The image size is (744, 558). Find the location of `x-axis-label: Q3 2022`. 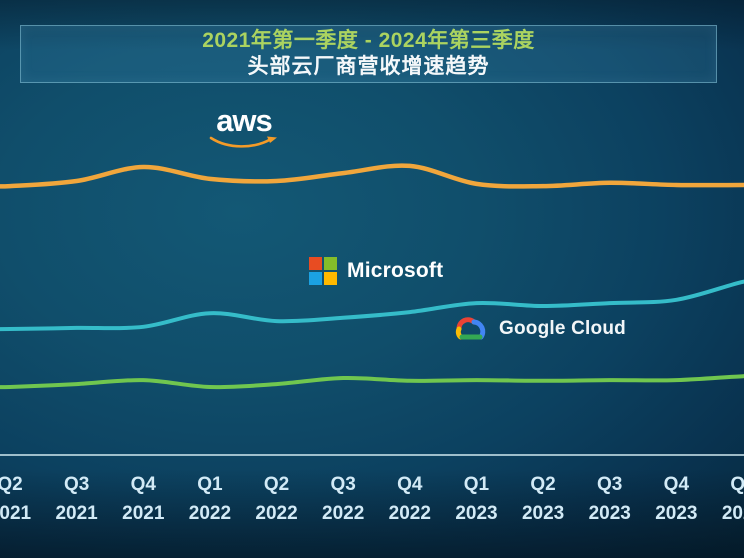

x-axis-label: Q3 2022 is located at coordinates (343, 499).